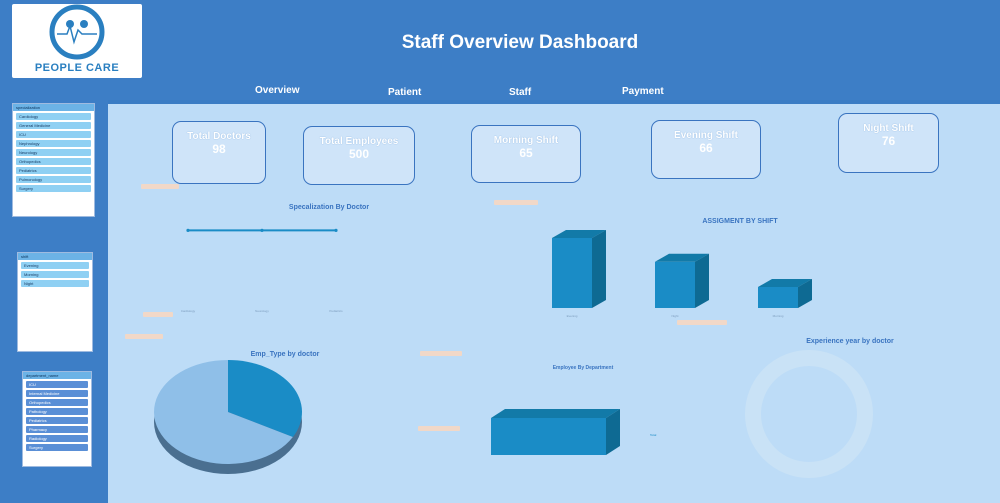 The image size is (1000, 503). I want to click on kpi-label: Morning Shift, so click(526, 140).